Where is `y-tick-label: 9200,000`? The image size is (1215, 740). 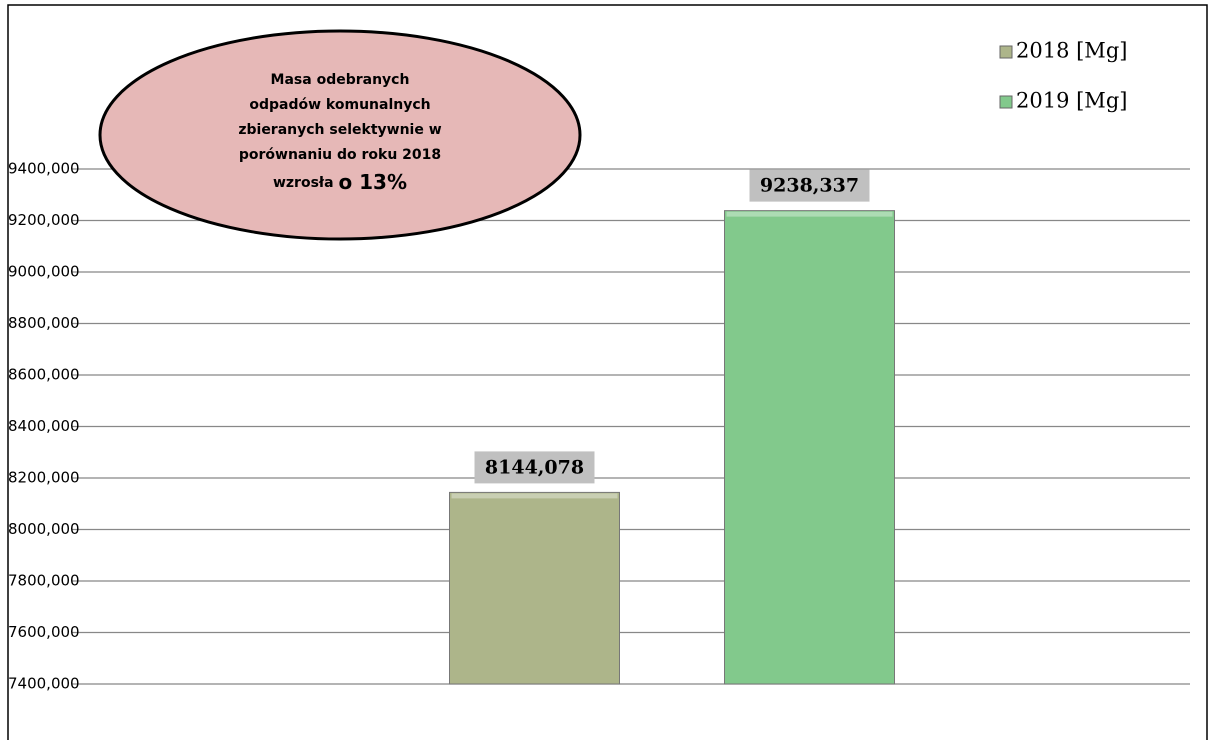 y-tick-label: 9200,000 is located at coordinates (44, 220).